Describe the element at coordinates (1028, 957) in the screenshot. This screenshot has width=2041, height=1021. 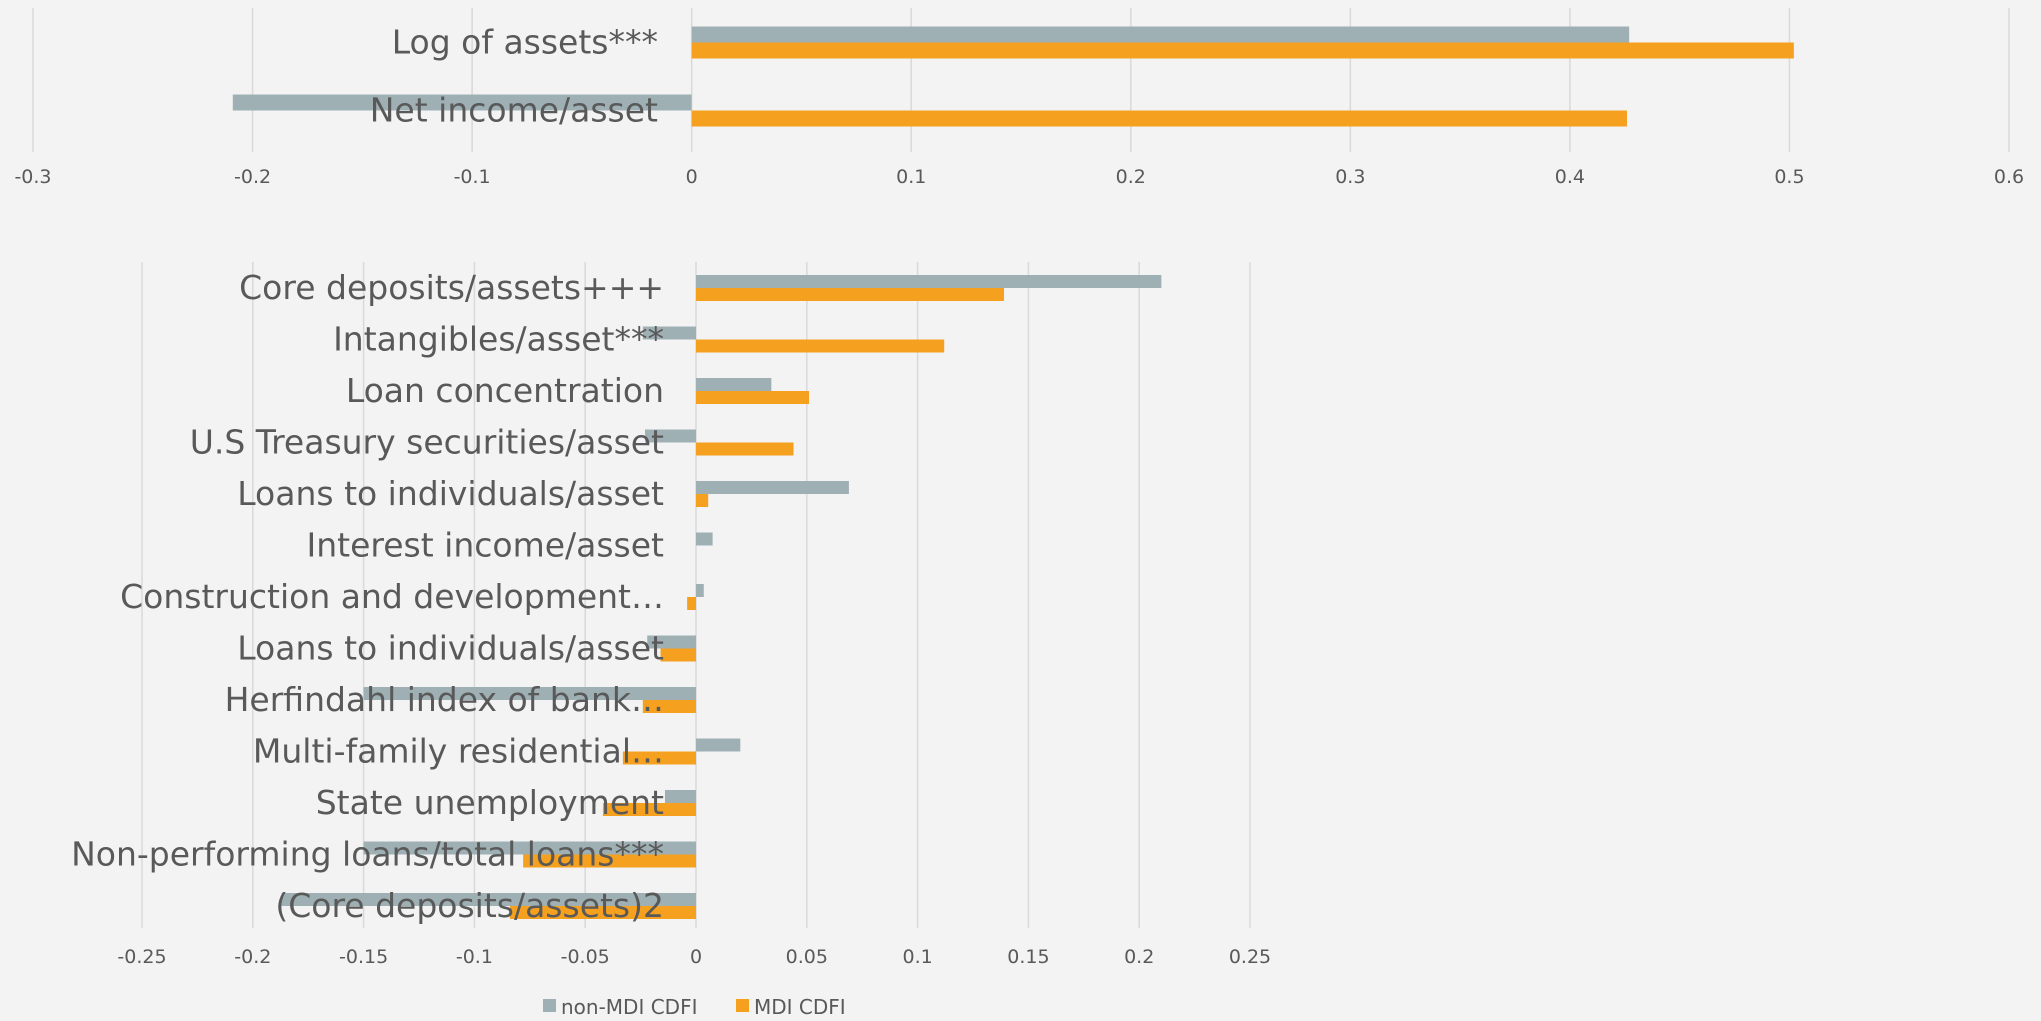
I see `x-tick-label: 0.15` at that location.